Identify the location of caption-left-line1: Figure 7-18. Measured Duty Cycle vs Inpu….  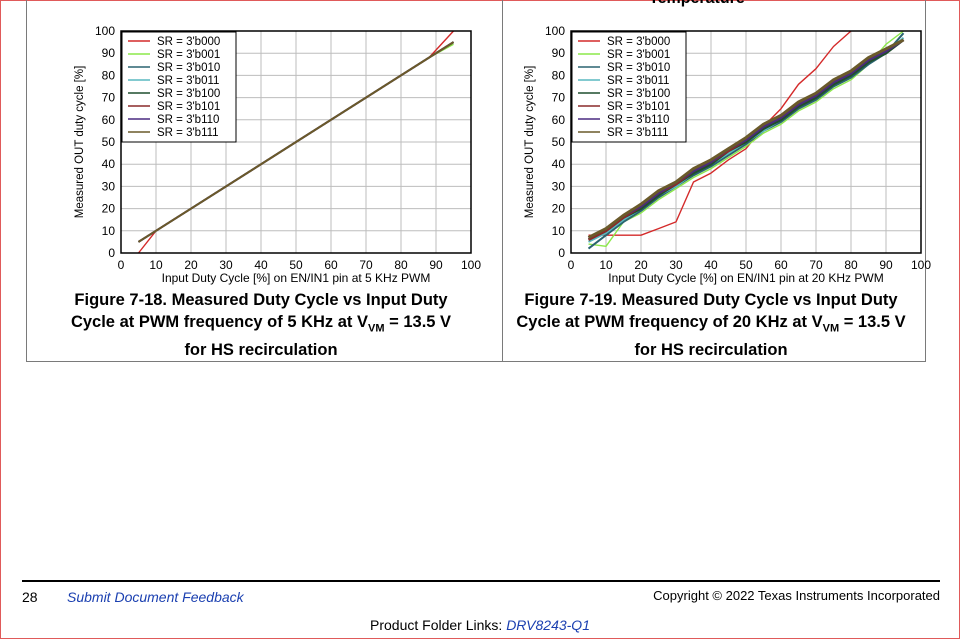
(261, 300).